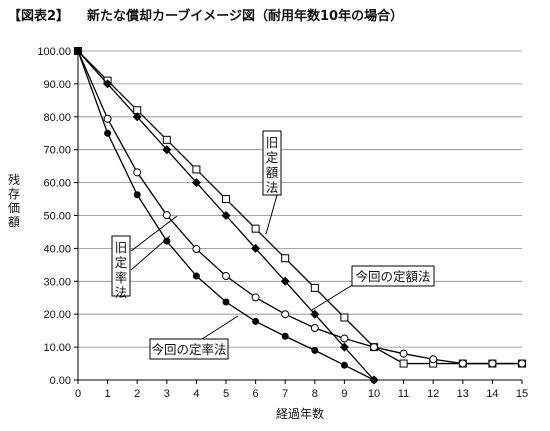 This screenshot has height=431, width=550. What do you see at coordinates (108, 394) in the screenshot?
I see `x-tick-label: 1` at bounding box center [108, 394].